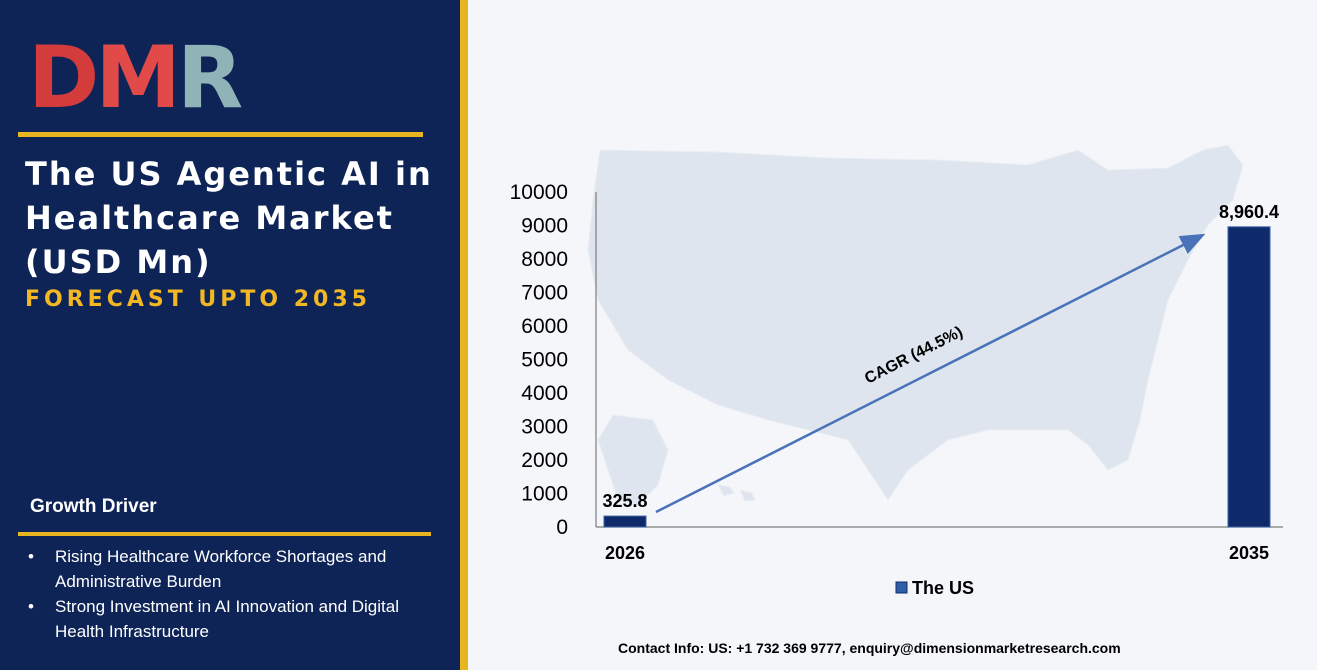 This screenshot has width=1317, height=670. I want to click on y-tick-label: 3000, so click(544, 427).